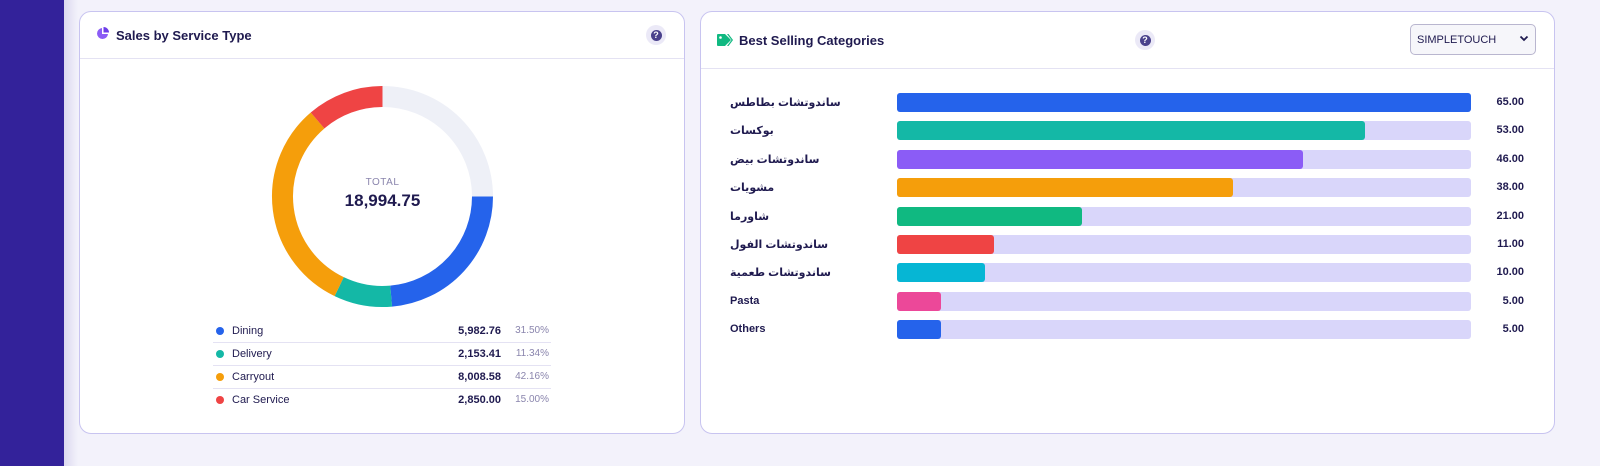  I want to click on legend-value: 5,982.76, so click(479, 331).